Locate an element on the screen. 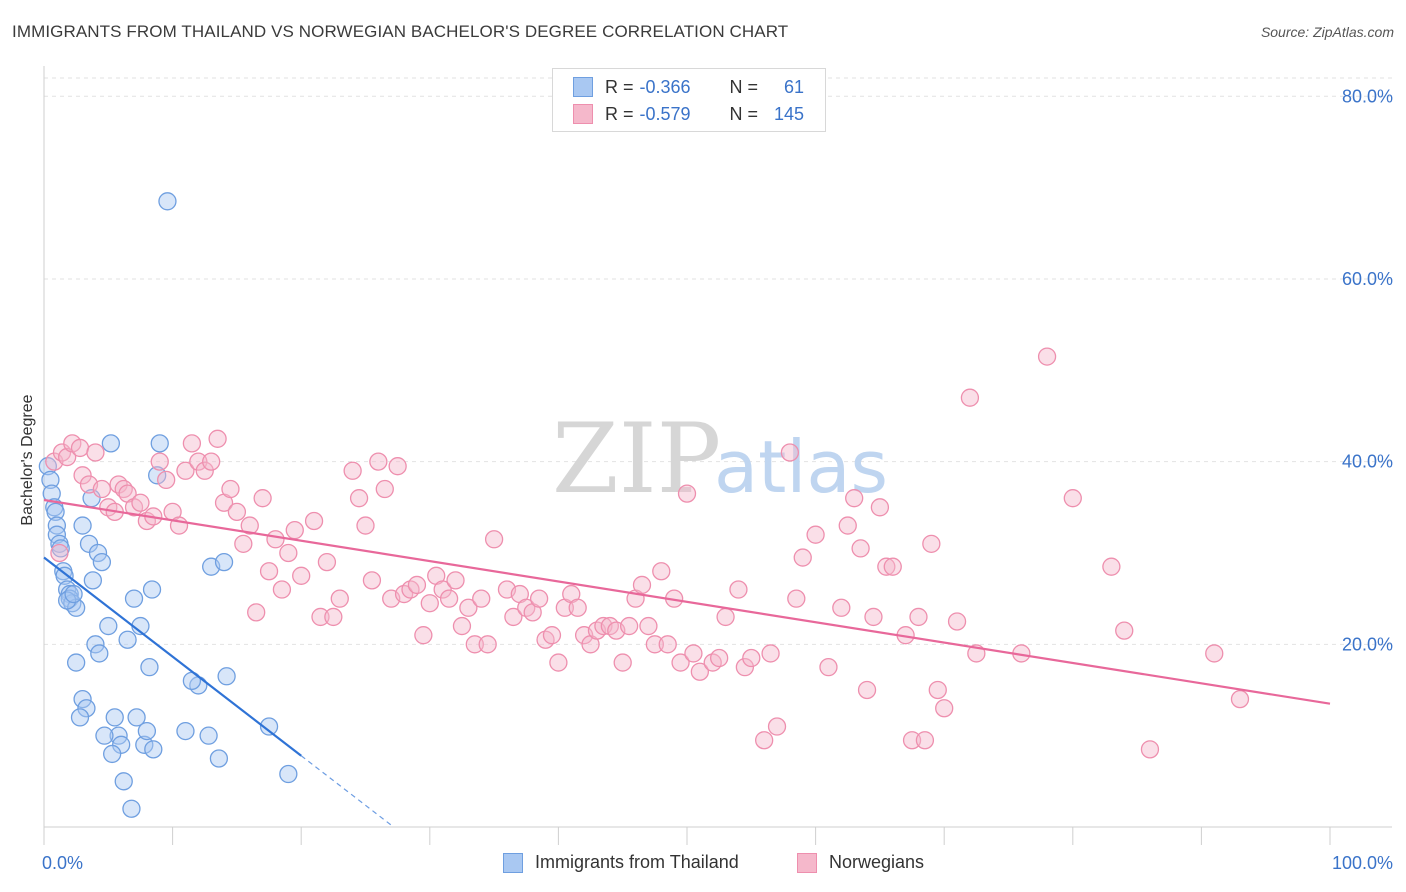 Image resolution: width=1406 pixels, height=892 pixels. legend-n-value-thailand: 61 is located at coordinates (794, 86).